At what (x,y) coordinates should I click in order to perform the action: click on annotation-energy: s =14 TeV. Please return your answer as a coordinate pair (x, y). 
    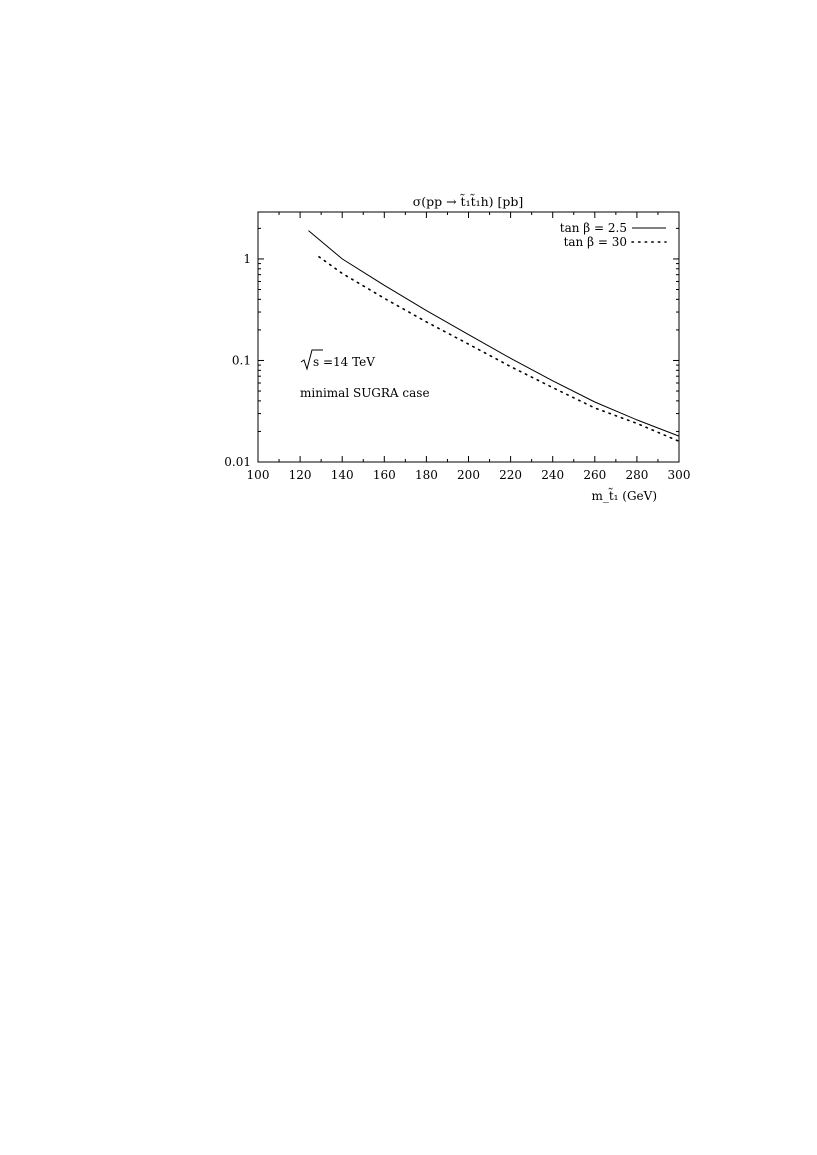
    Looking at the image, I should click on (337, 360).